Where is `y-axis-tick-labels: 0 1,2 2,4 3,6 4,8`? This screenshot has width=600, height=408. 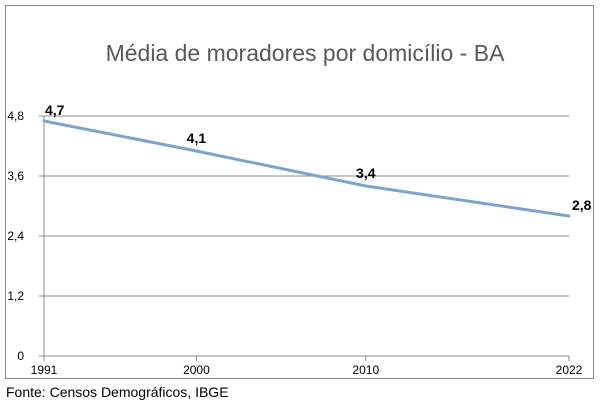 y-axis-tick-labels: 0 1,2 2,4 3,6 4,8 is located at coordinates (15, 236).